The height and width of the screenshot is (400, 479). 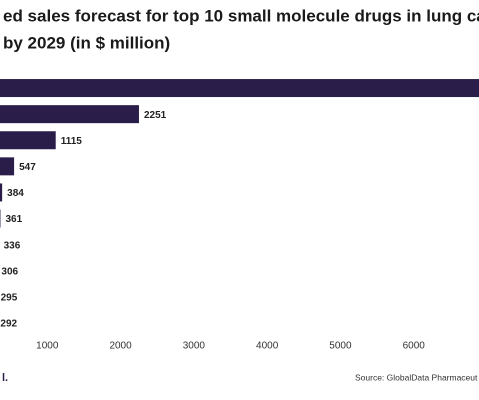 I want to click on chart-subtitle: by 2029 (in $ million), so click(x=86, y=42).